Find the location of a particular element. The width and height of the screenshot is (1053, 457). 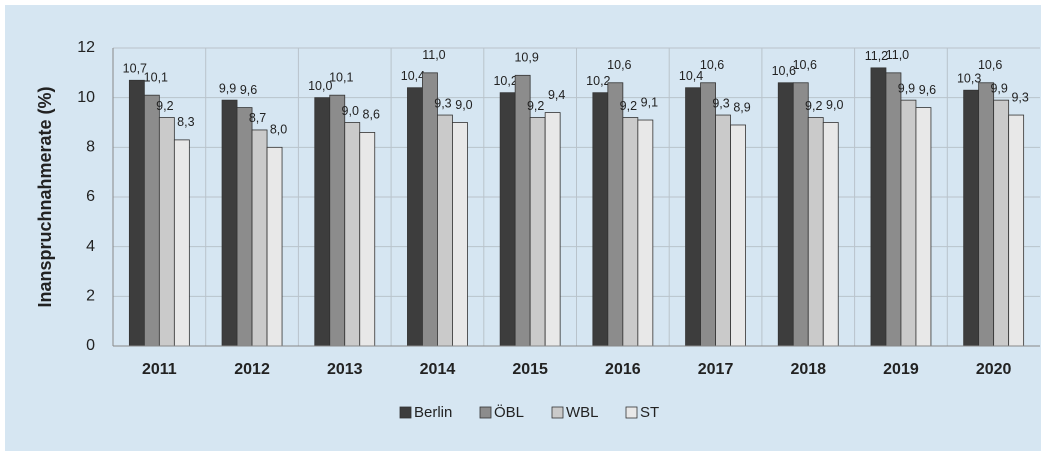

x-tick-label: 2011 is located at coordinates (159, 369).